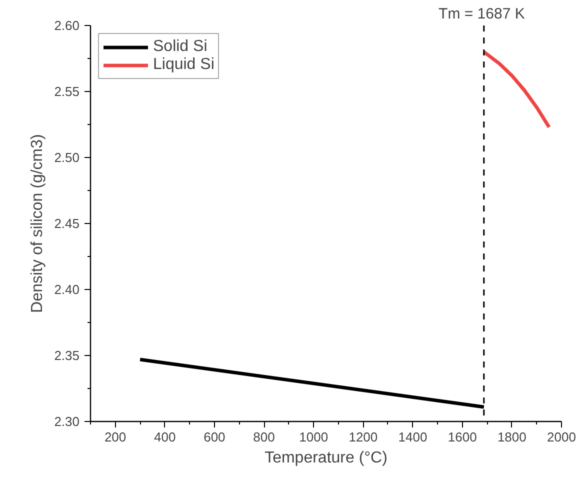 Image resolution: width=588 pixels, height=487 pixels. I want to click on y-tick-label: 2.30, so click(67, 421).